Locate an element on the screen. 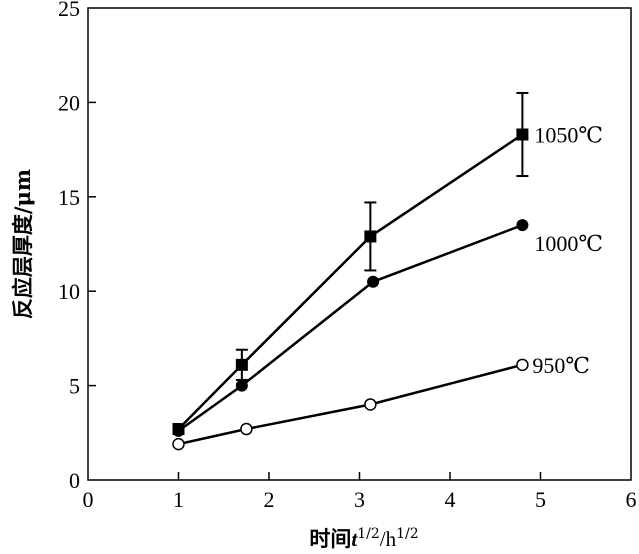 This screenshot has width=639, height=554. x-tick-label: 2 is located at coordinates (269, 499).